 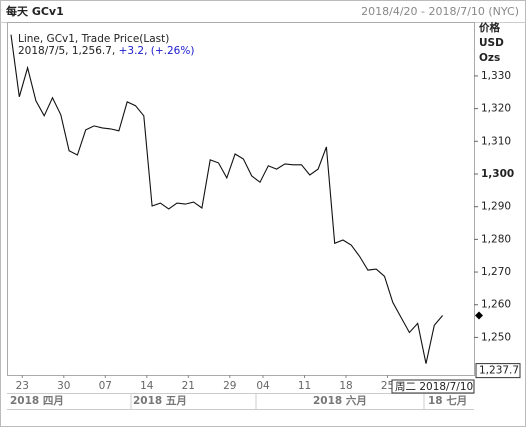 I want to click on legend-change: +3.2, (+.26%), so click(x=157, y=51).